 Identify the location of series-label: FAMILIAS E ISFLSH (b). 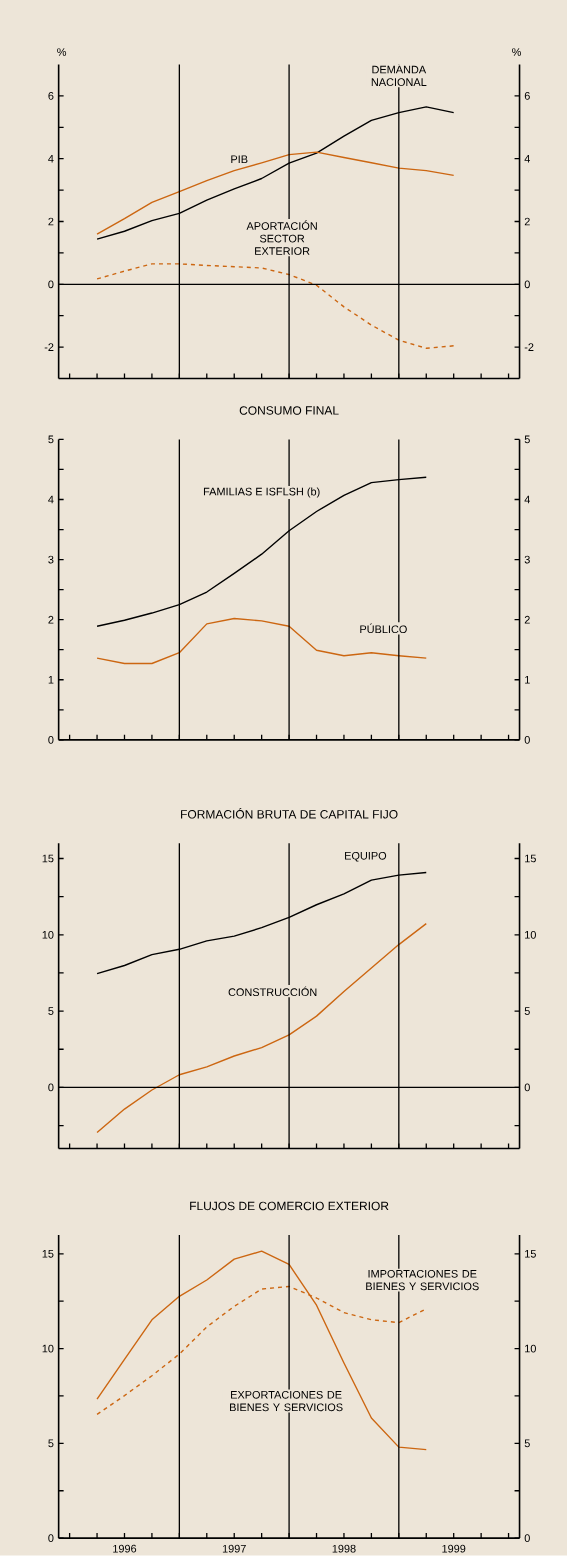
(261, 492).